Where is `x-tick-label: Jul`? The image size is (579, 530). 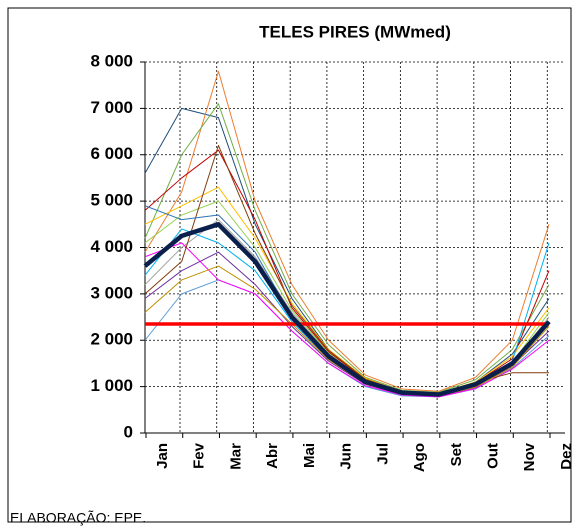
x-tick-label: Jul is located at coordinates (382, 454).